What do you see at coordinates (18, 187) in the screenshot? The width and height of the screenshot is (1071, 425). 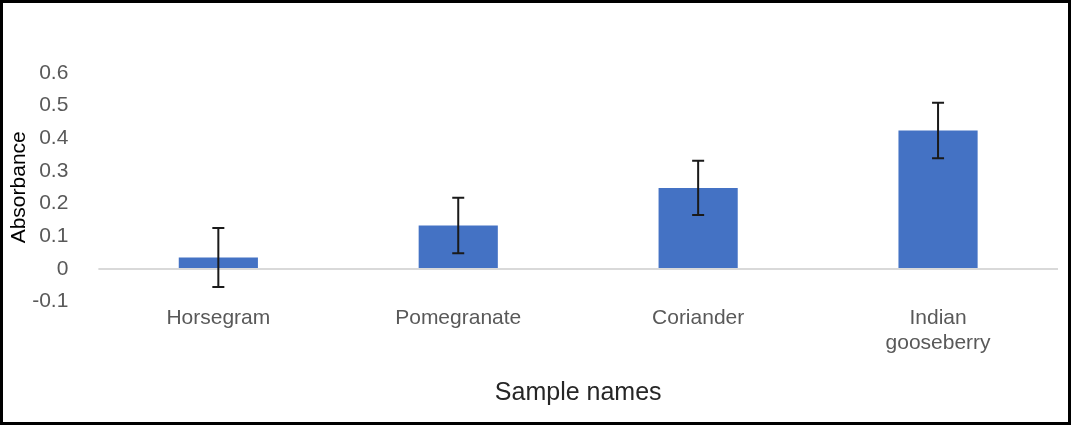 I see `y-axis-title: Absorbance` at bounding box center [18, 187].